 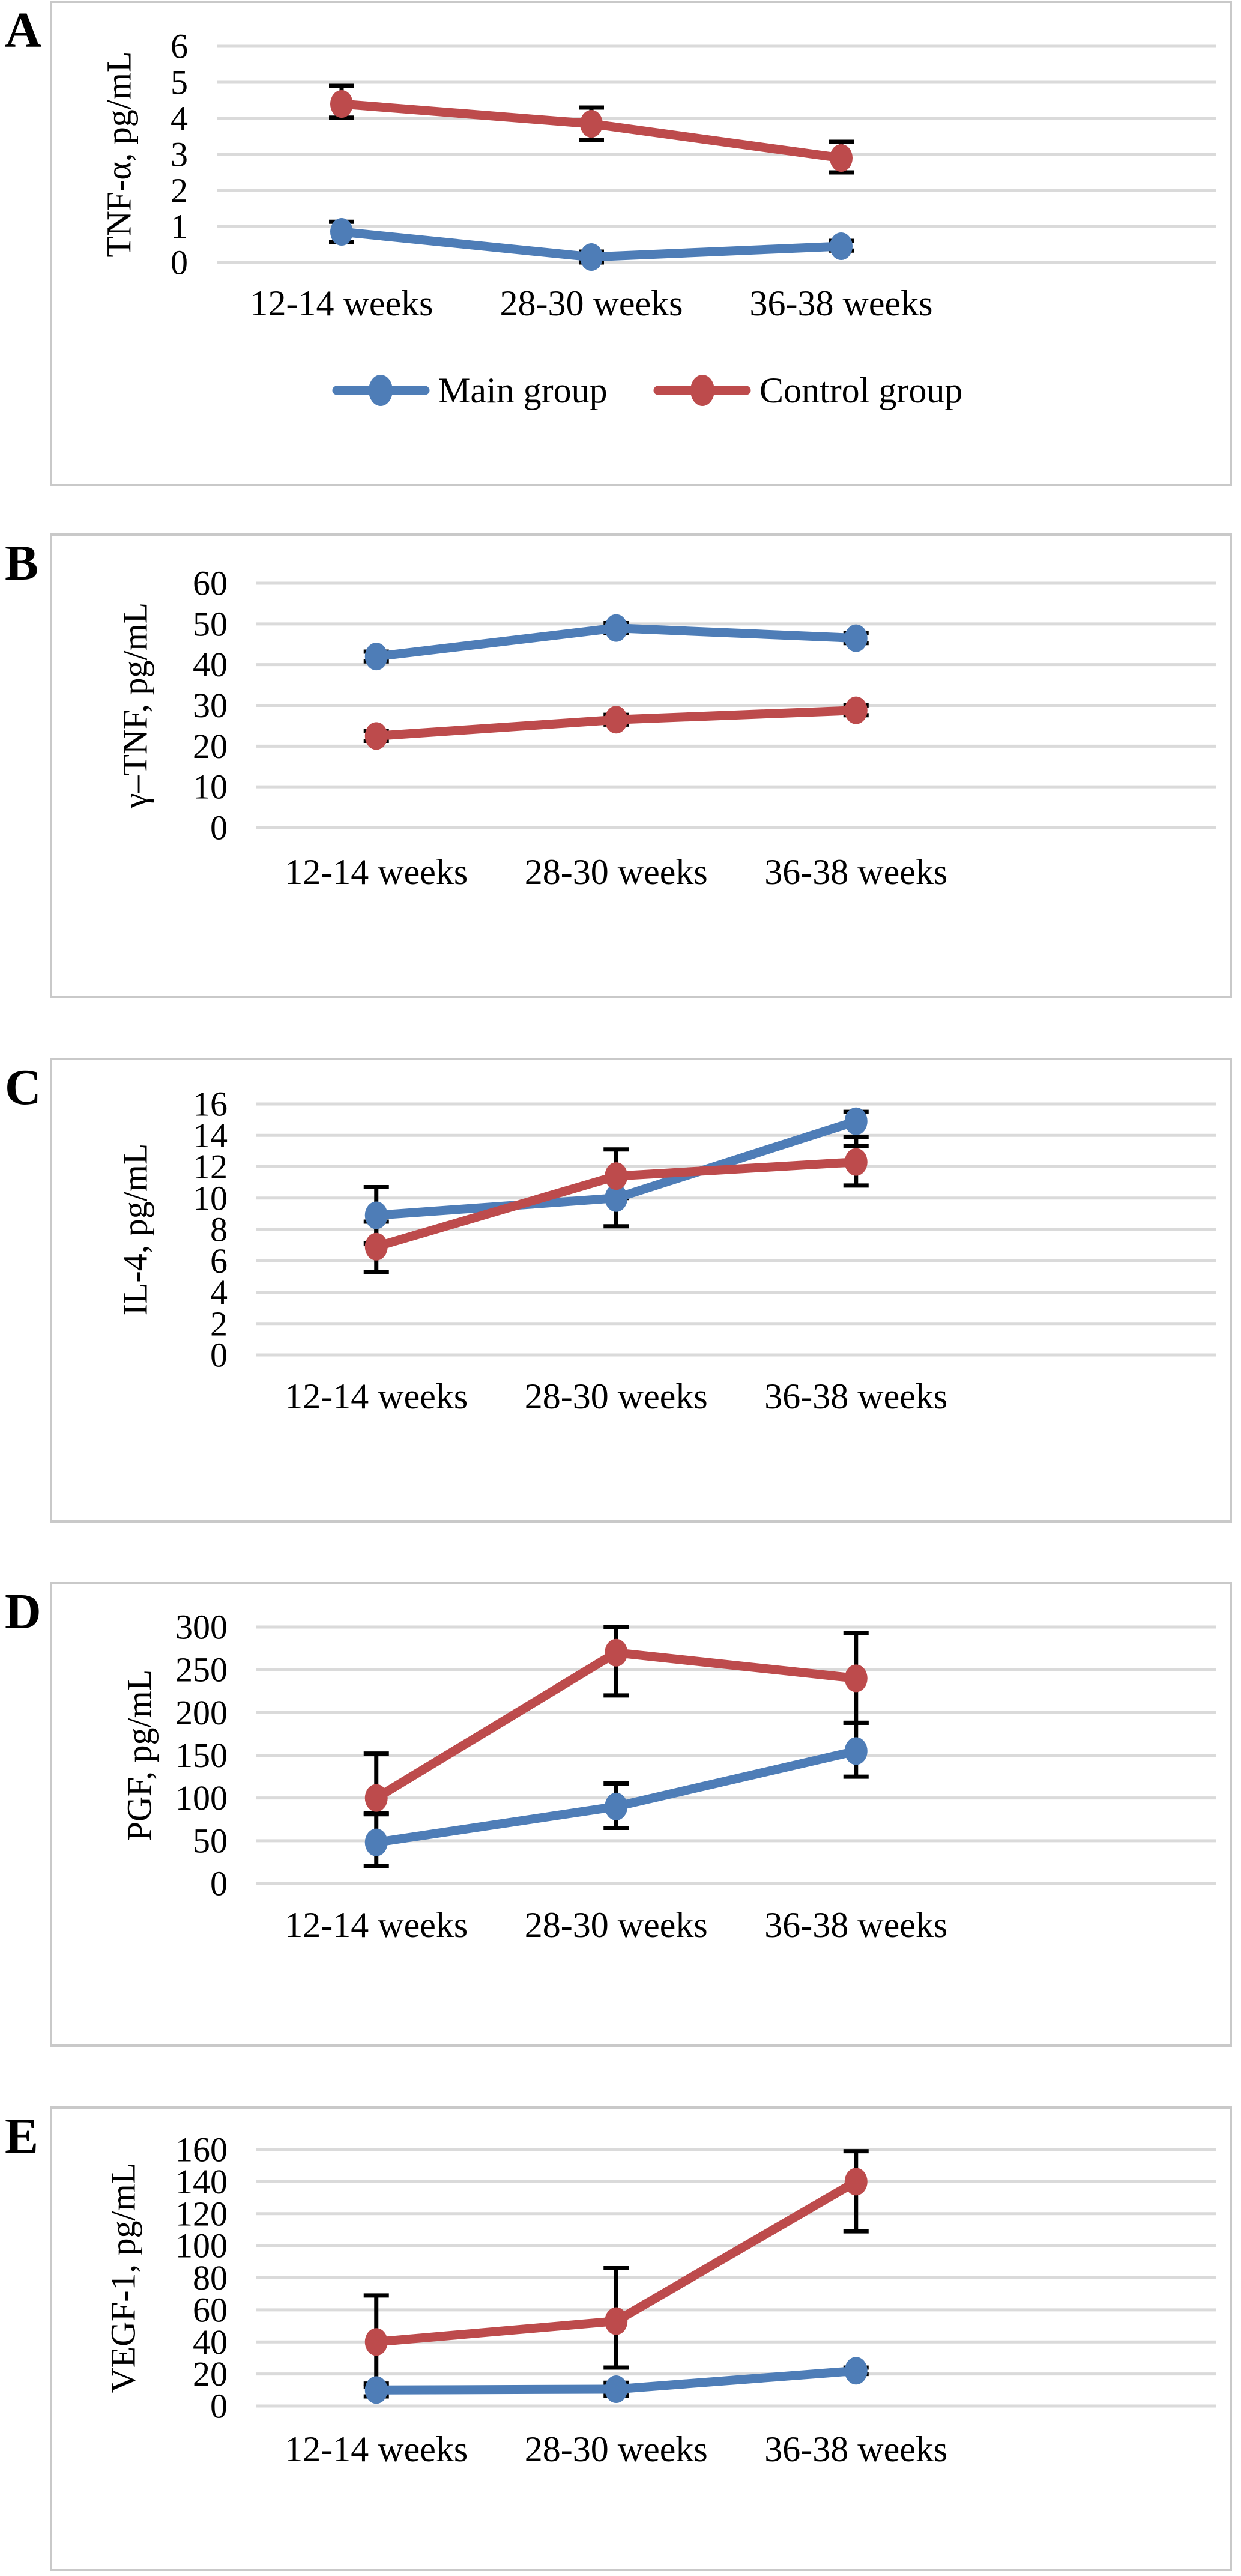 What do you see at coordinates (23, 1612) in the screenshot?
I see `panel-letter: D` at bounding box center [23, 1612].